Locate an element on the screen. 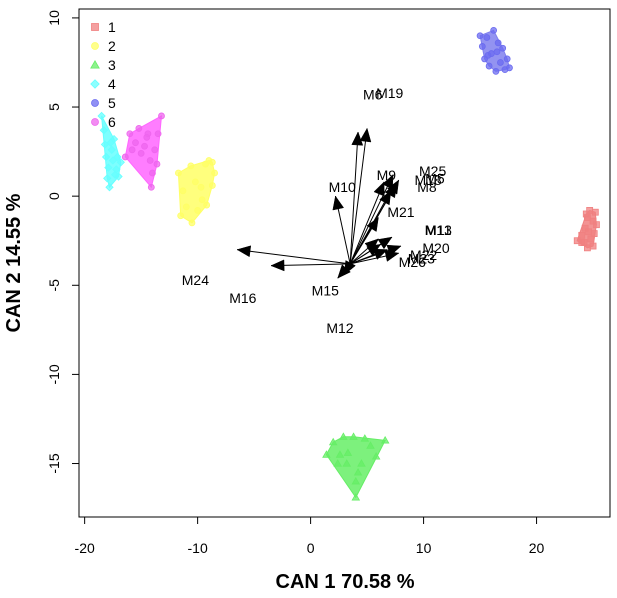 The height and width of the screenshot is (598, 617). legend-item-4: 4 is located at coordinates (103, 84).